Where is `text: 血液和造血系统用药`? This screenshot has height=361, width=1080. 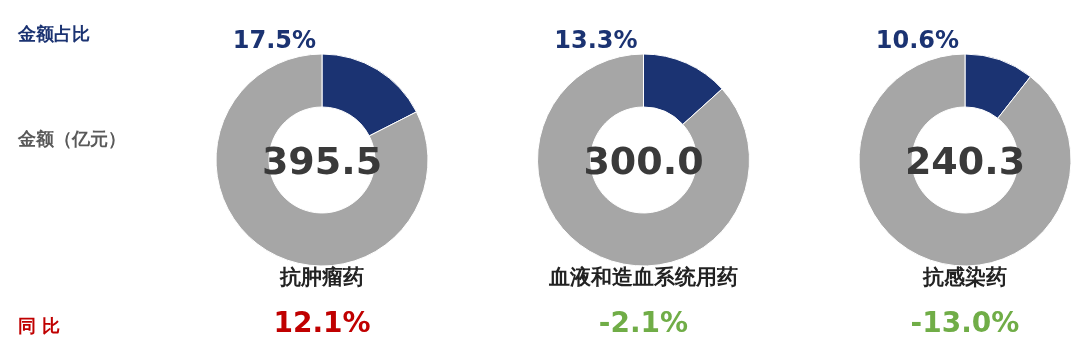
text: 血液和造血系统用药 is located at coordinates (643, 277).